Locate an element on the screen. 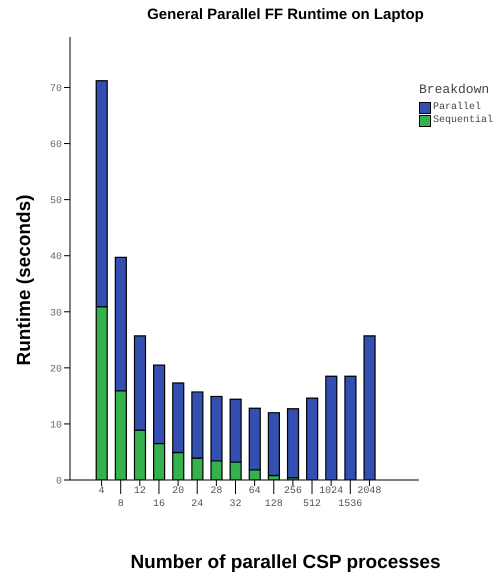 This screenshot has width=501, height=582. y-axis-title: Runtime (seconds) is located at coordinates (25, 280).